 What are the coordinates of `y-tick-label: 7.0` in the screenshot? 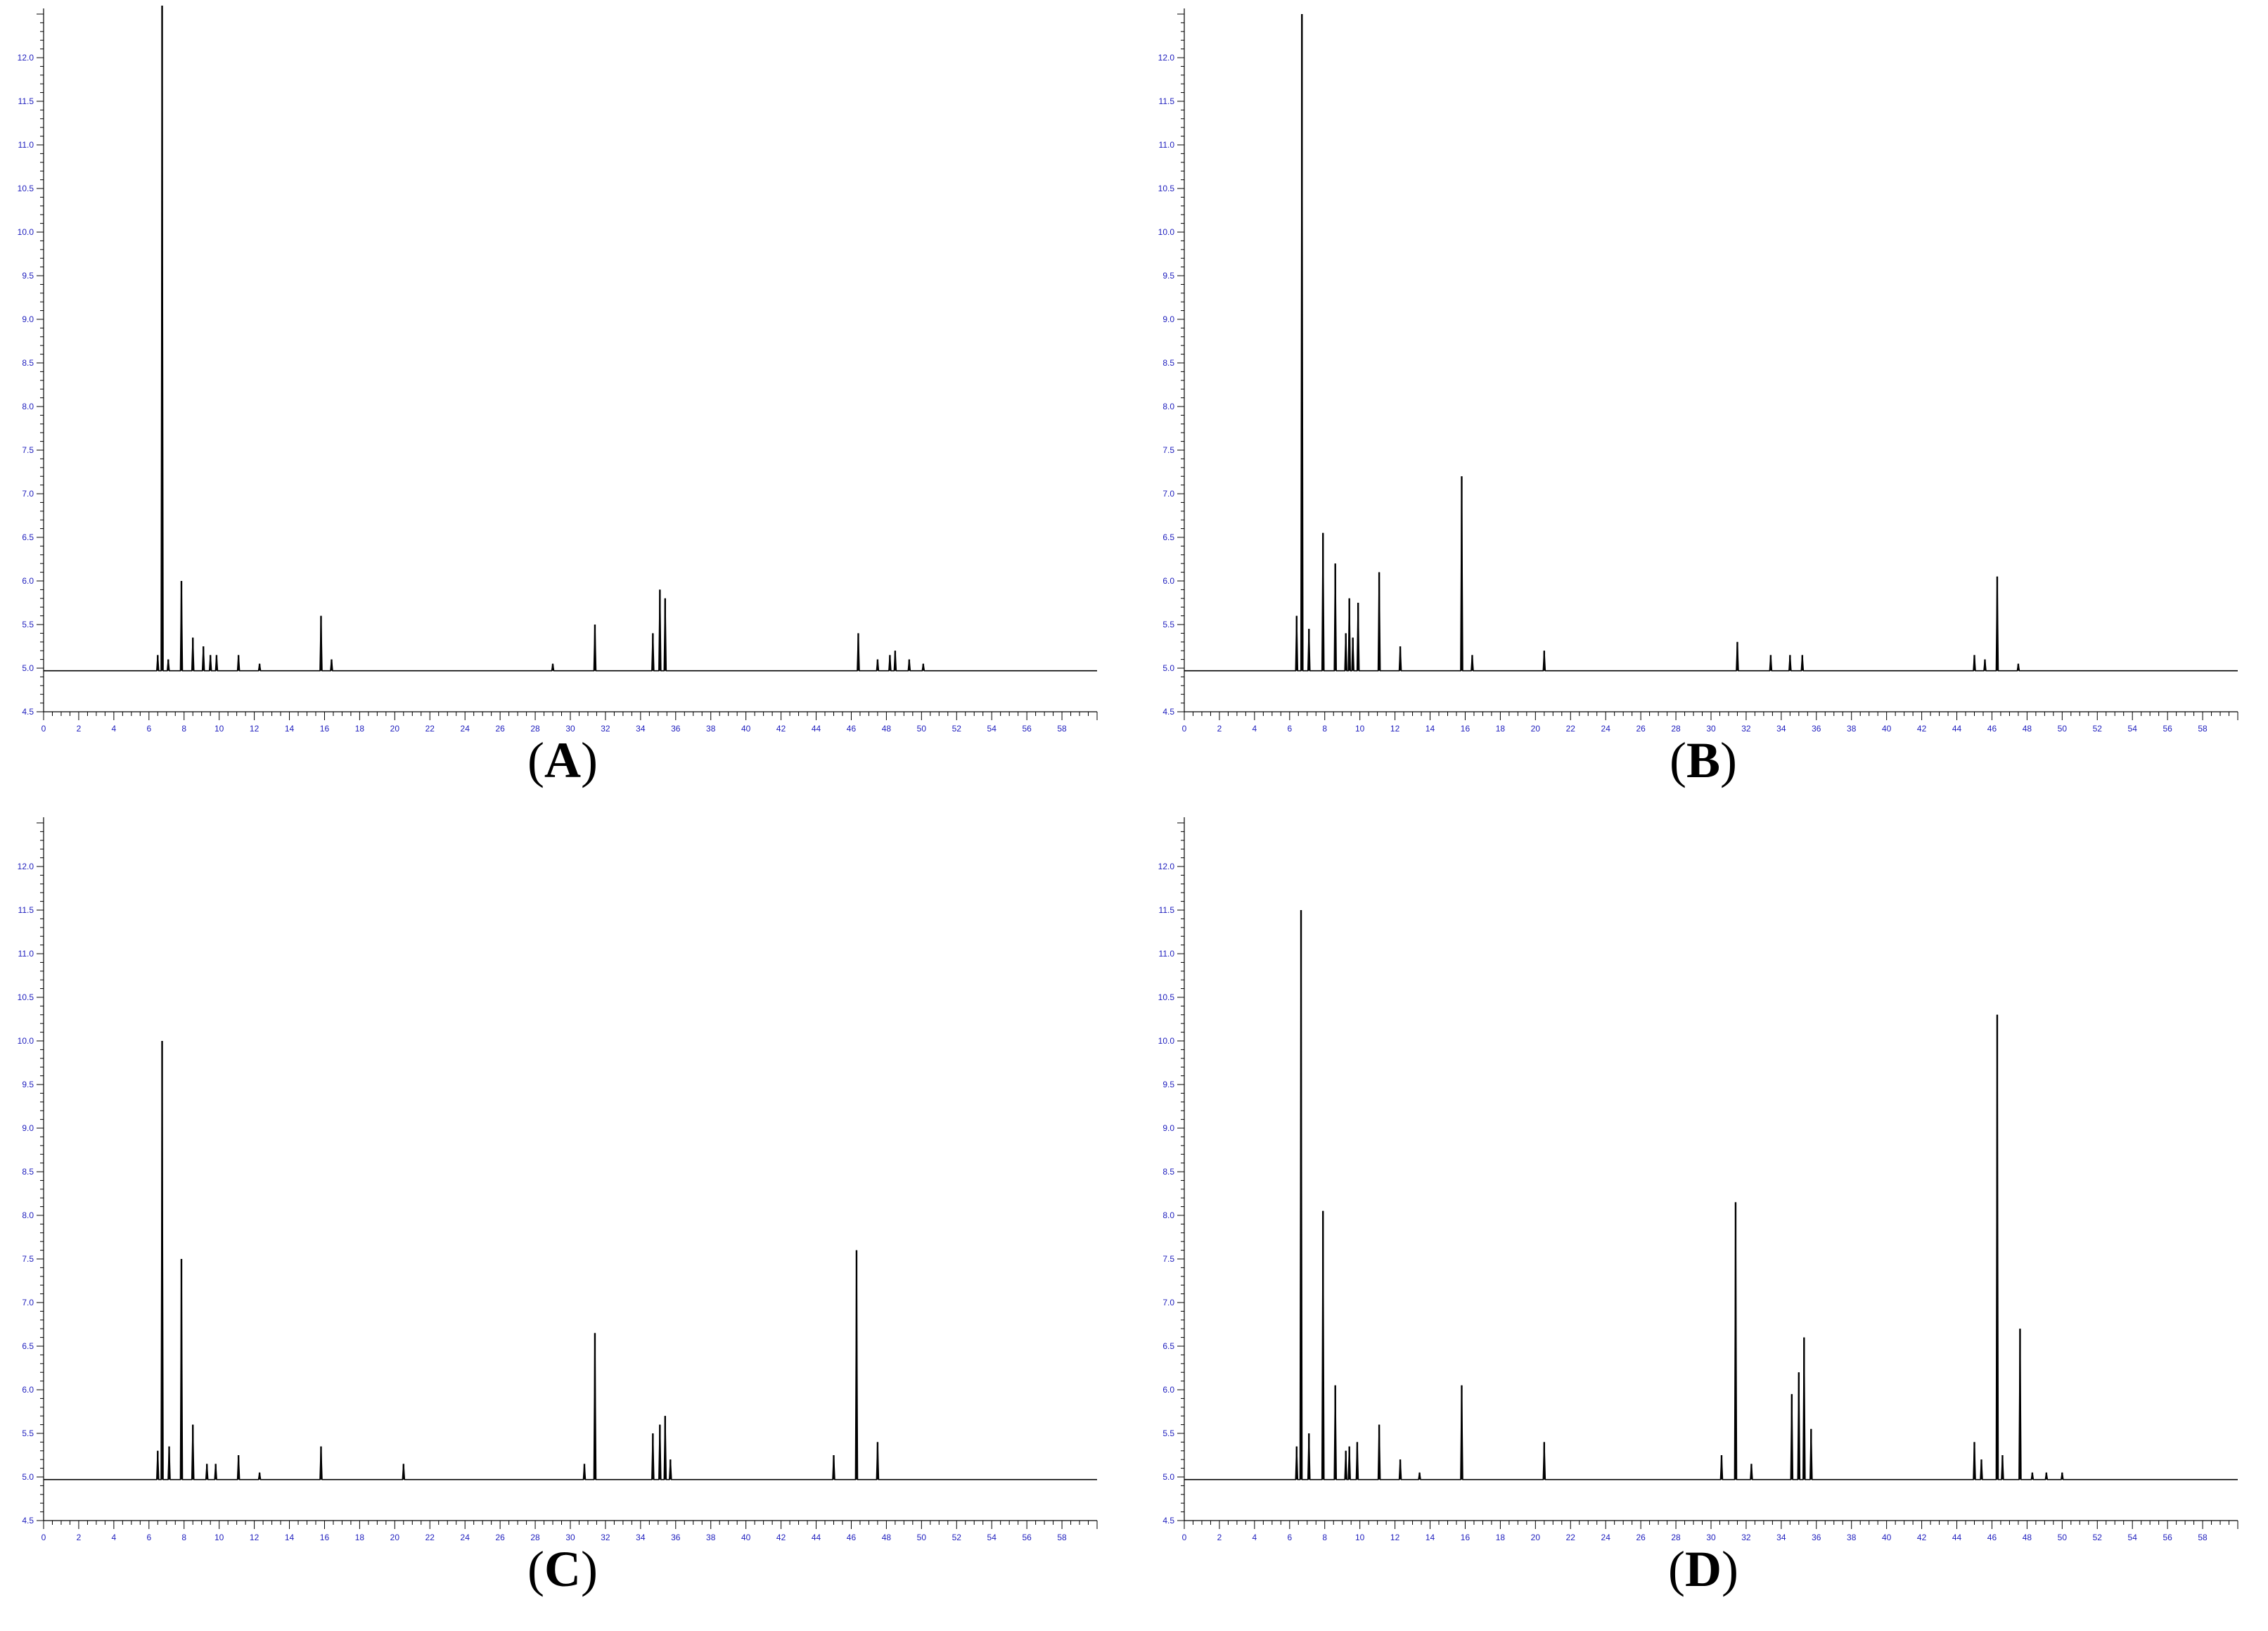 It's located at (28, 494).